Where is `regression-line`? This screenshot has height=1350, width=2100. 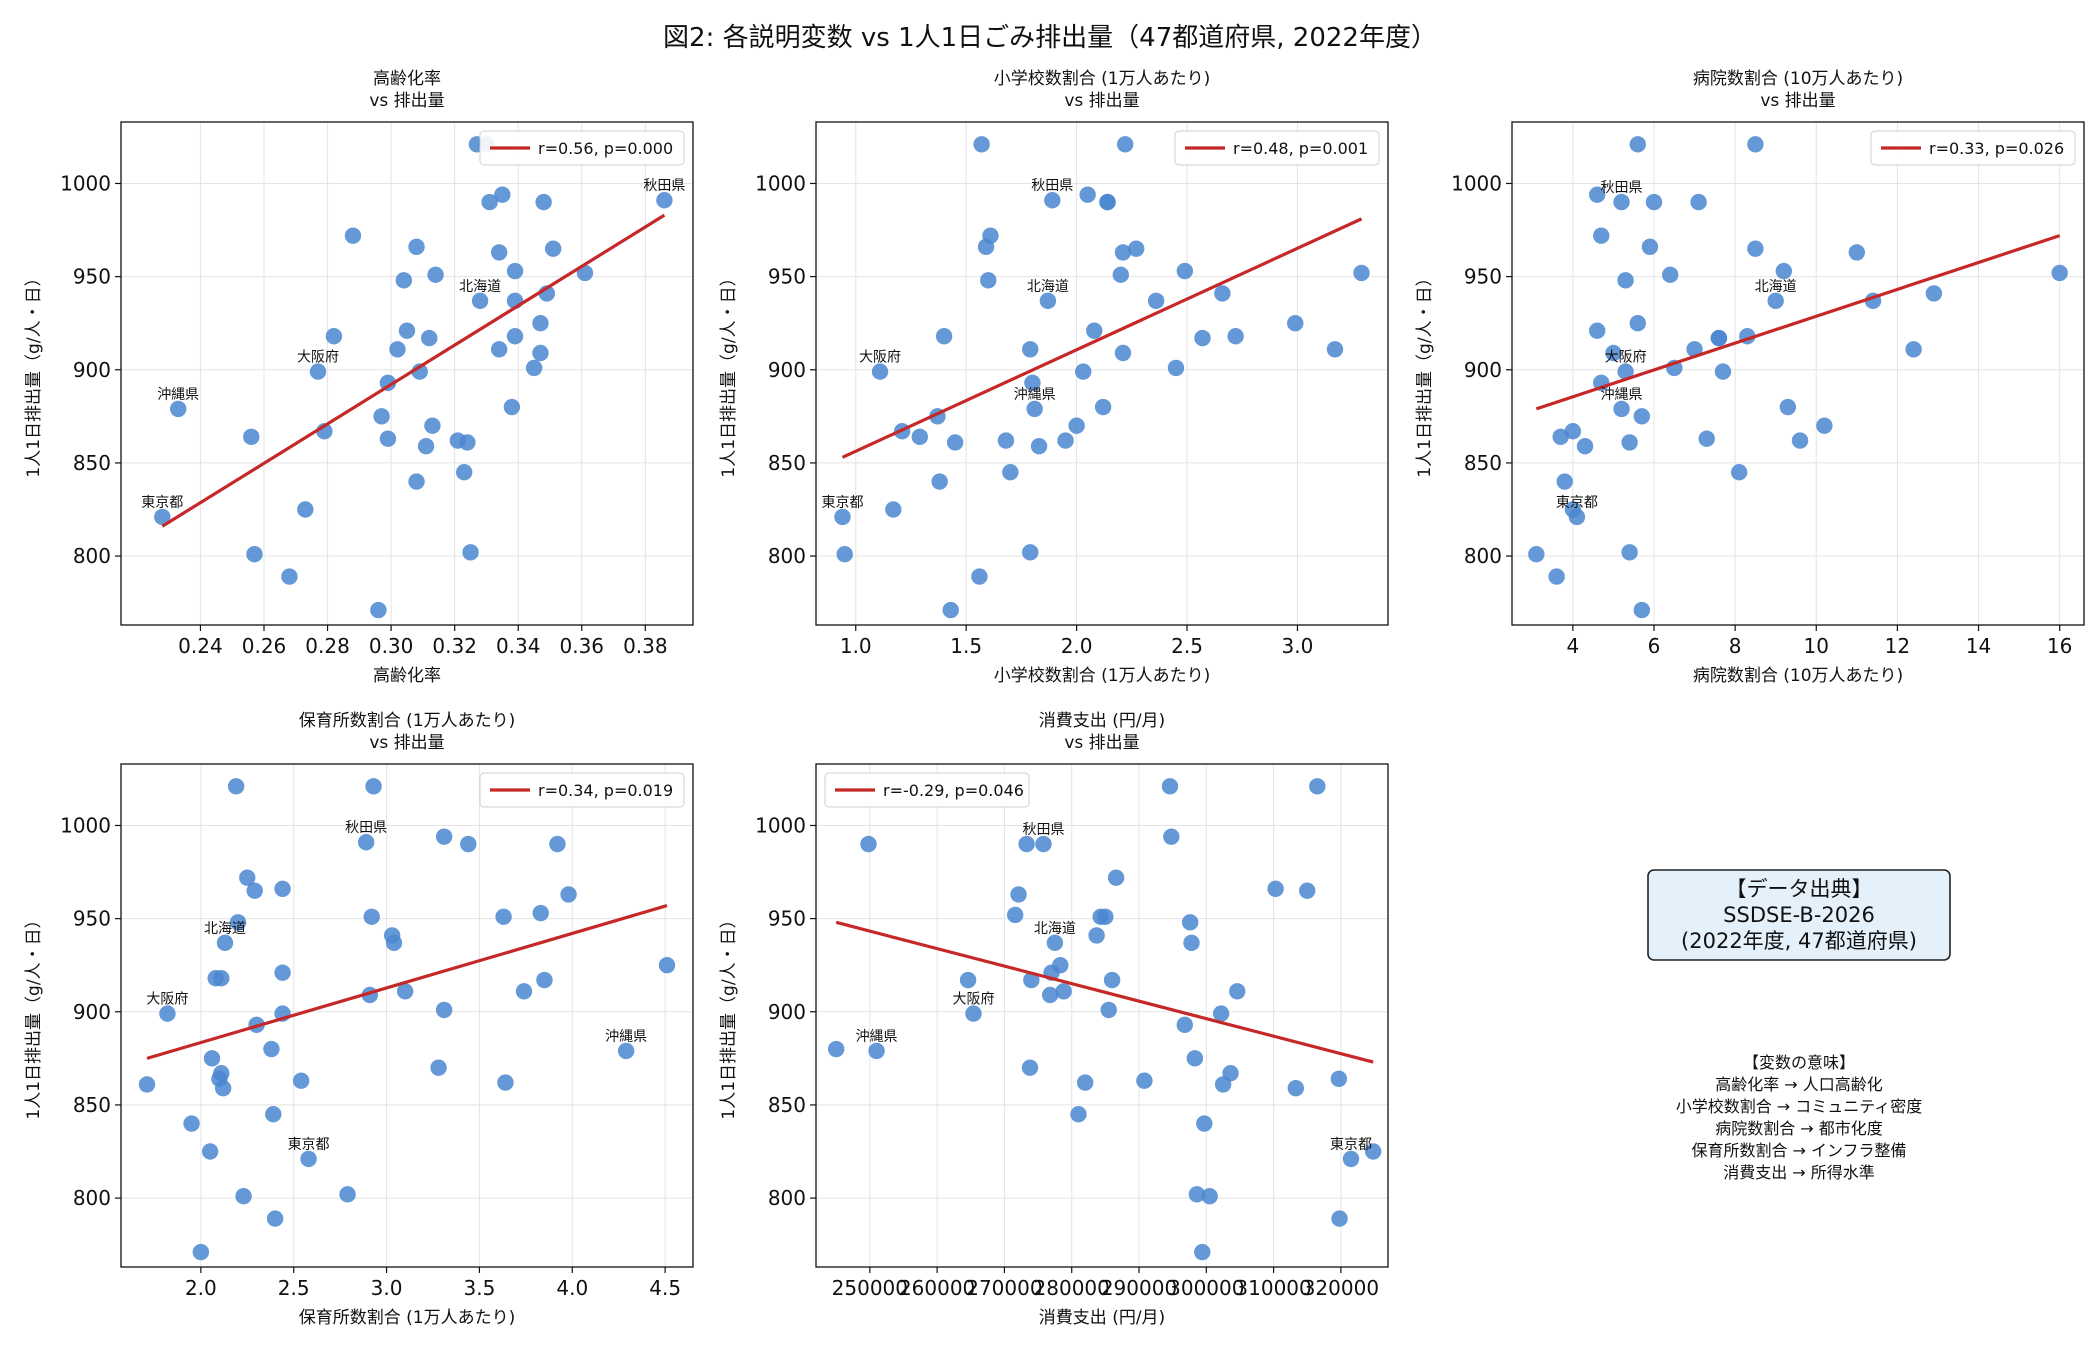
regression-line is located at coordinates (413, 370).